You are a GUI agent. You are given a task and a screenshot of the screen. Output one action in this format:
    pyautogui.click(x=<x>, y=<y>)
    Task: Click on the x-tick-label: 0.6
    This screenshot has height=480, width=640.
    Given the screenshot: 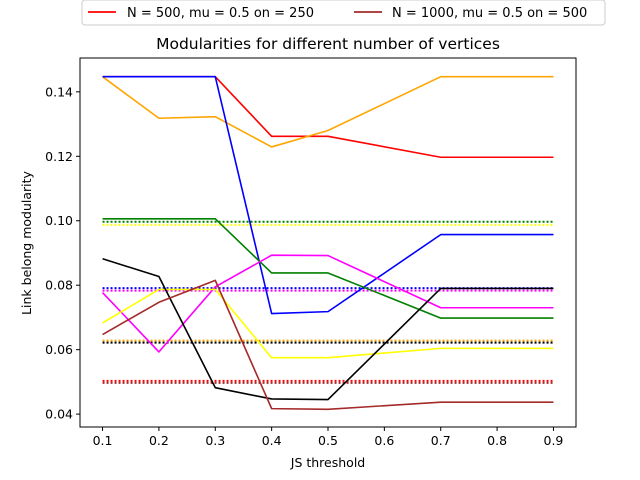 What is the action you would take?
    pyautogui.click(x=384, y=440)
    